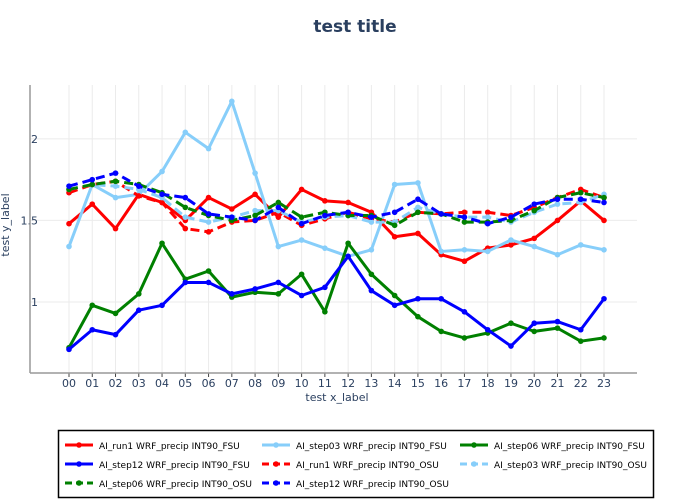 This screenshot has width=700, height=500. Describe the element at coordinates (418, 383) in the screenshot. I see `x-tick-label: 15` at that location.